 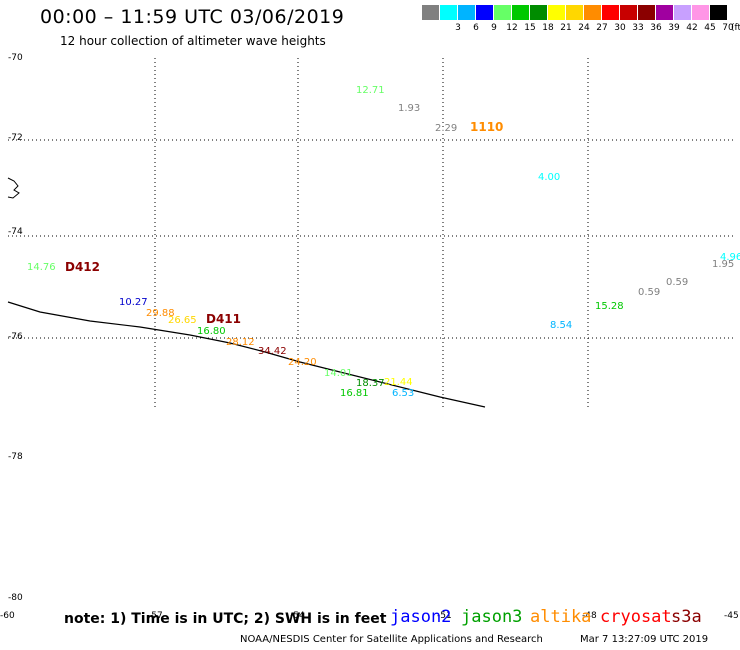 I want to click on legend-label: 30, so click(x=620, y=28).